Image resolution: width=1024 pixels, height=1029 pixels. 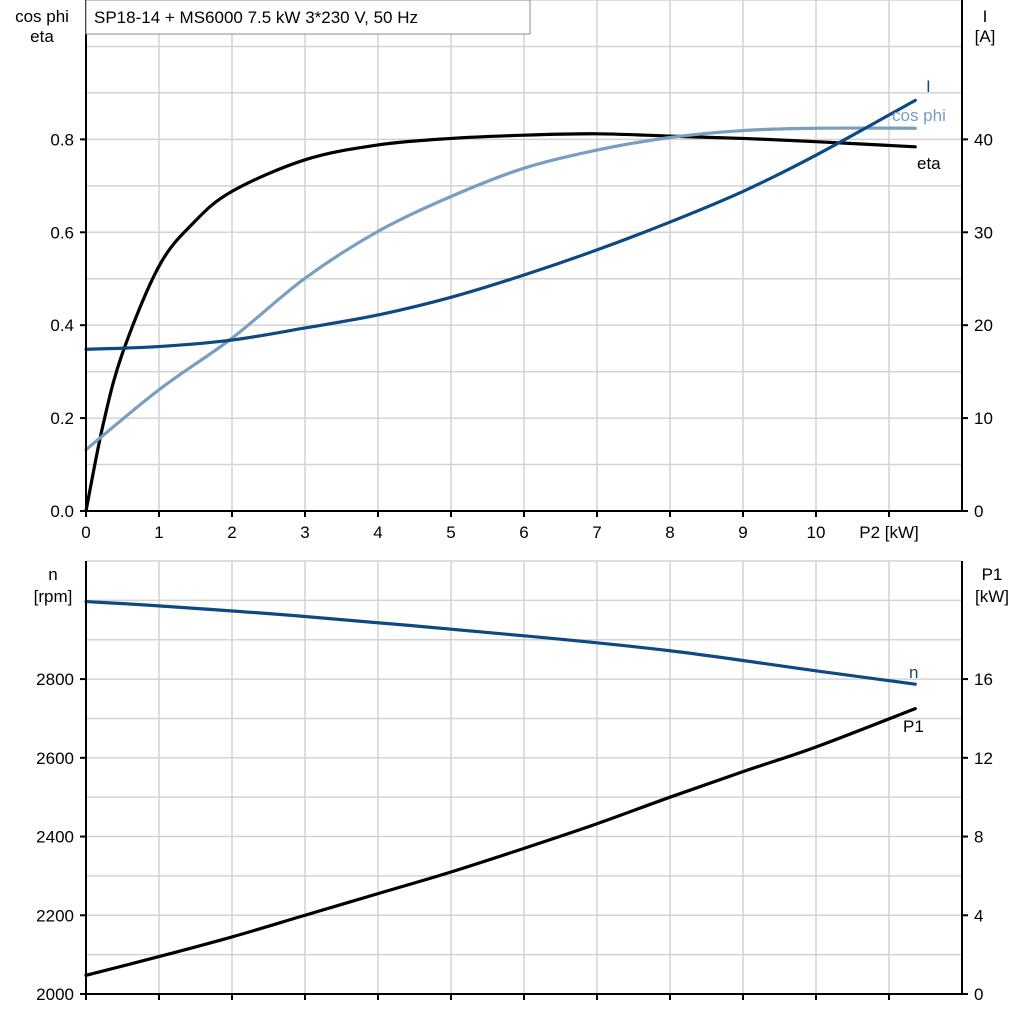 What do you see at coordinates (62, 139) in the screenshot?
I see `y-tick-label-left: 0.8` at bounding box center [62, 139].